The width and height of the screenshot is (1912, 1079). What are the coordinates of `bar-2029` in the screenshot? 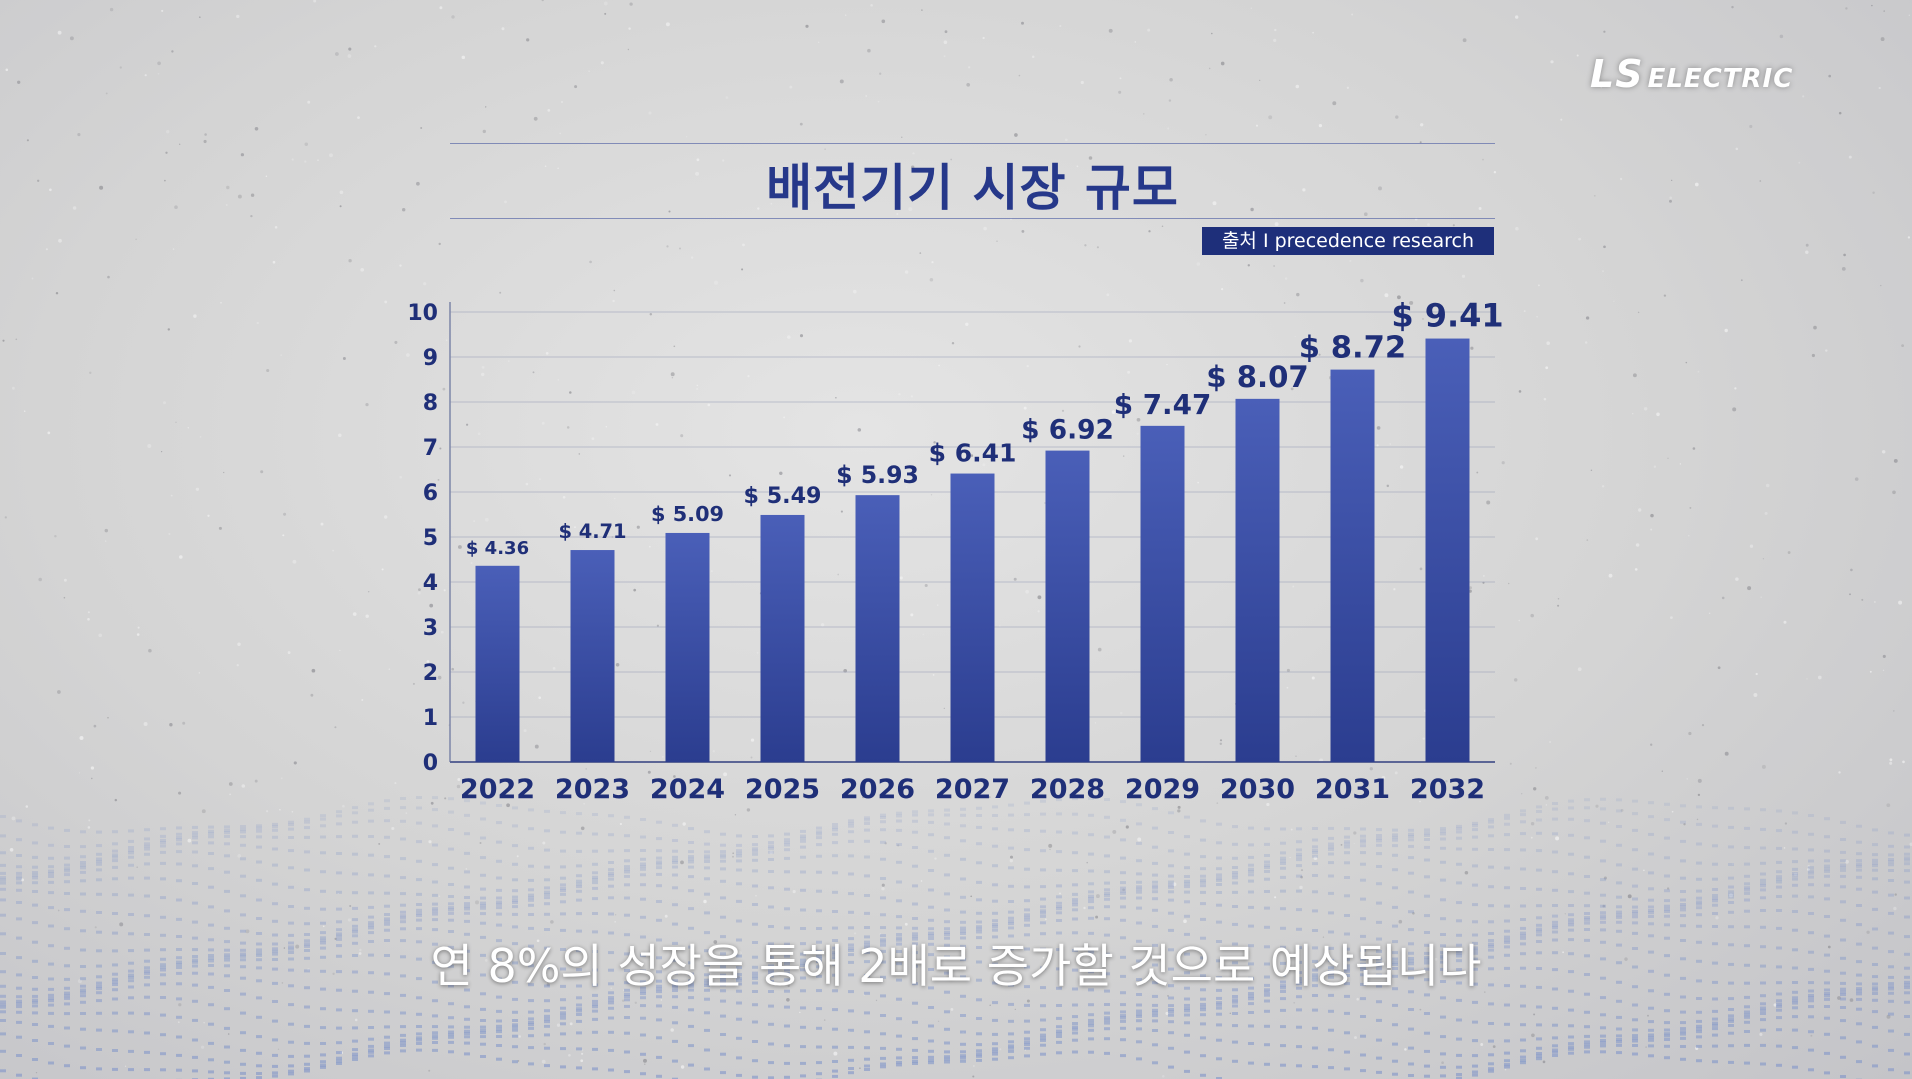 It's located at (1162, 593).